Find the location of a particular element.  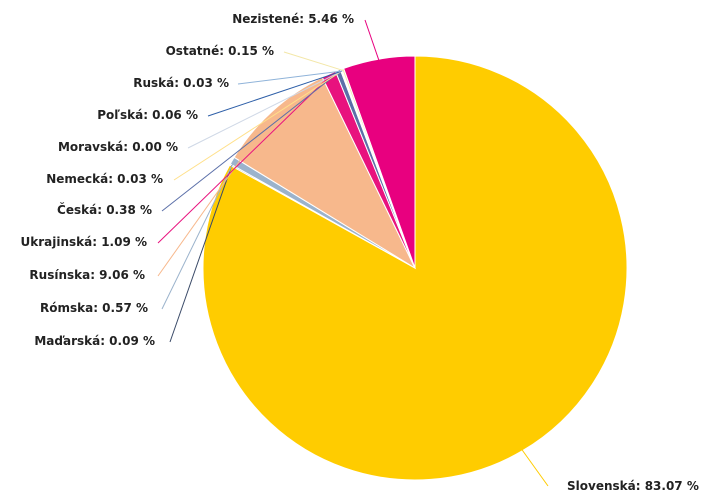

slice-label-nezistene: Nezistené: 5.46 % is located at coordinates (293, 19).